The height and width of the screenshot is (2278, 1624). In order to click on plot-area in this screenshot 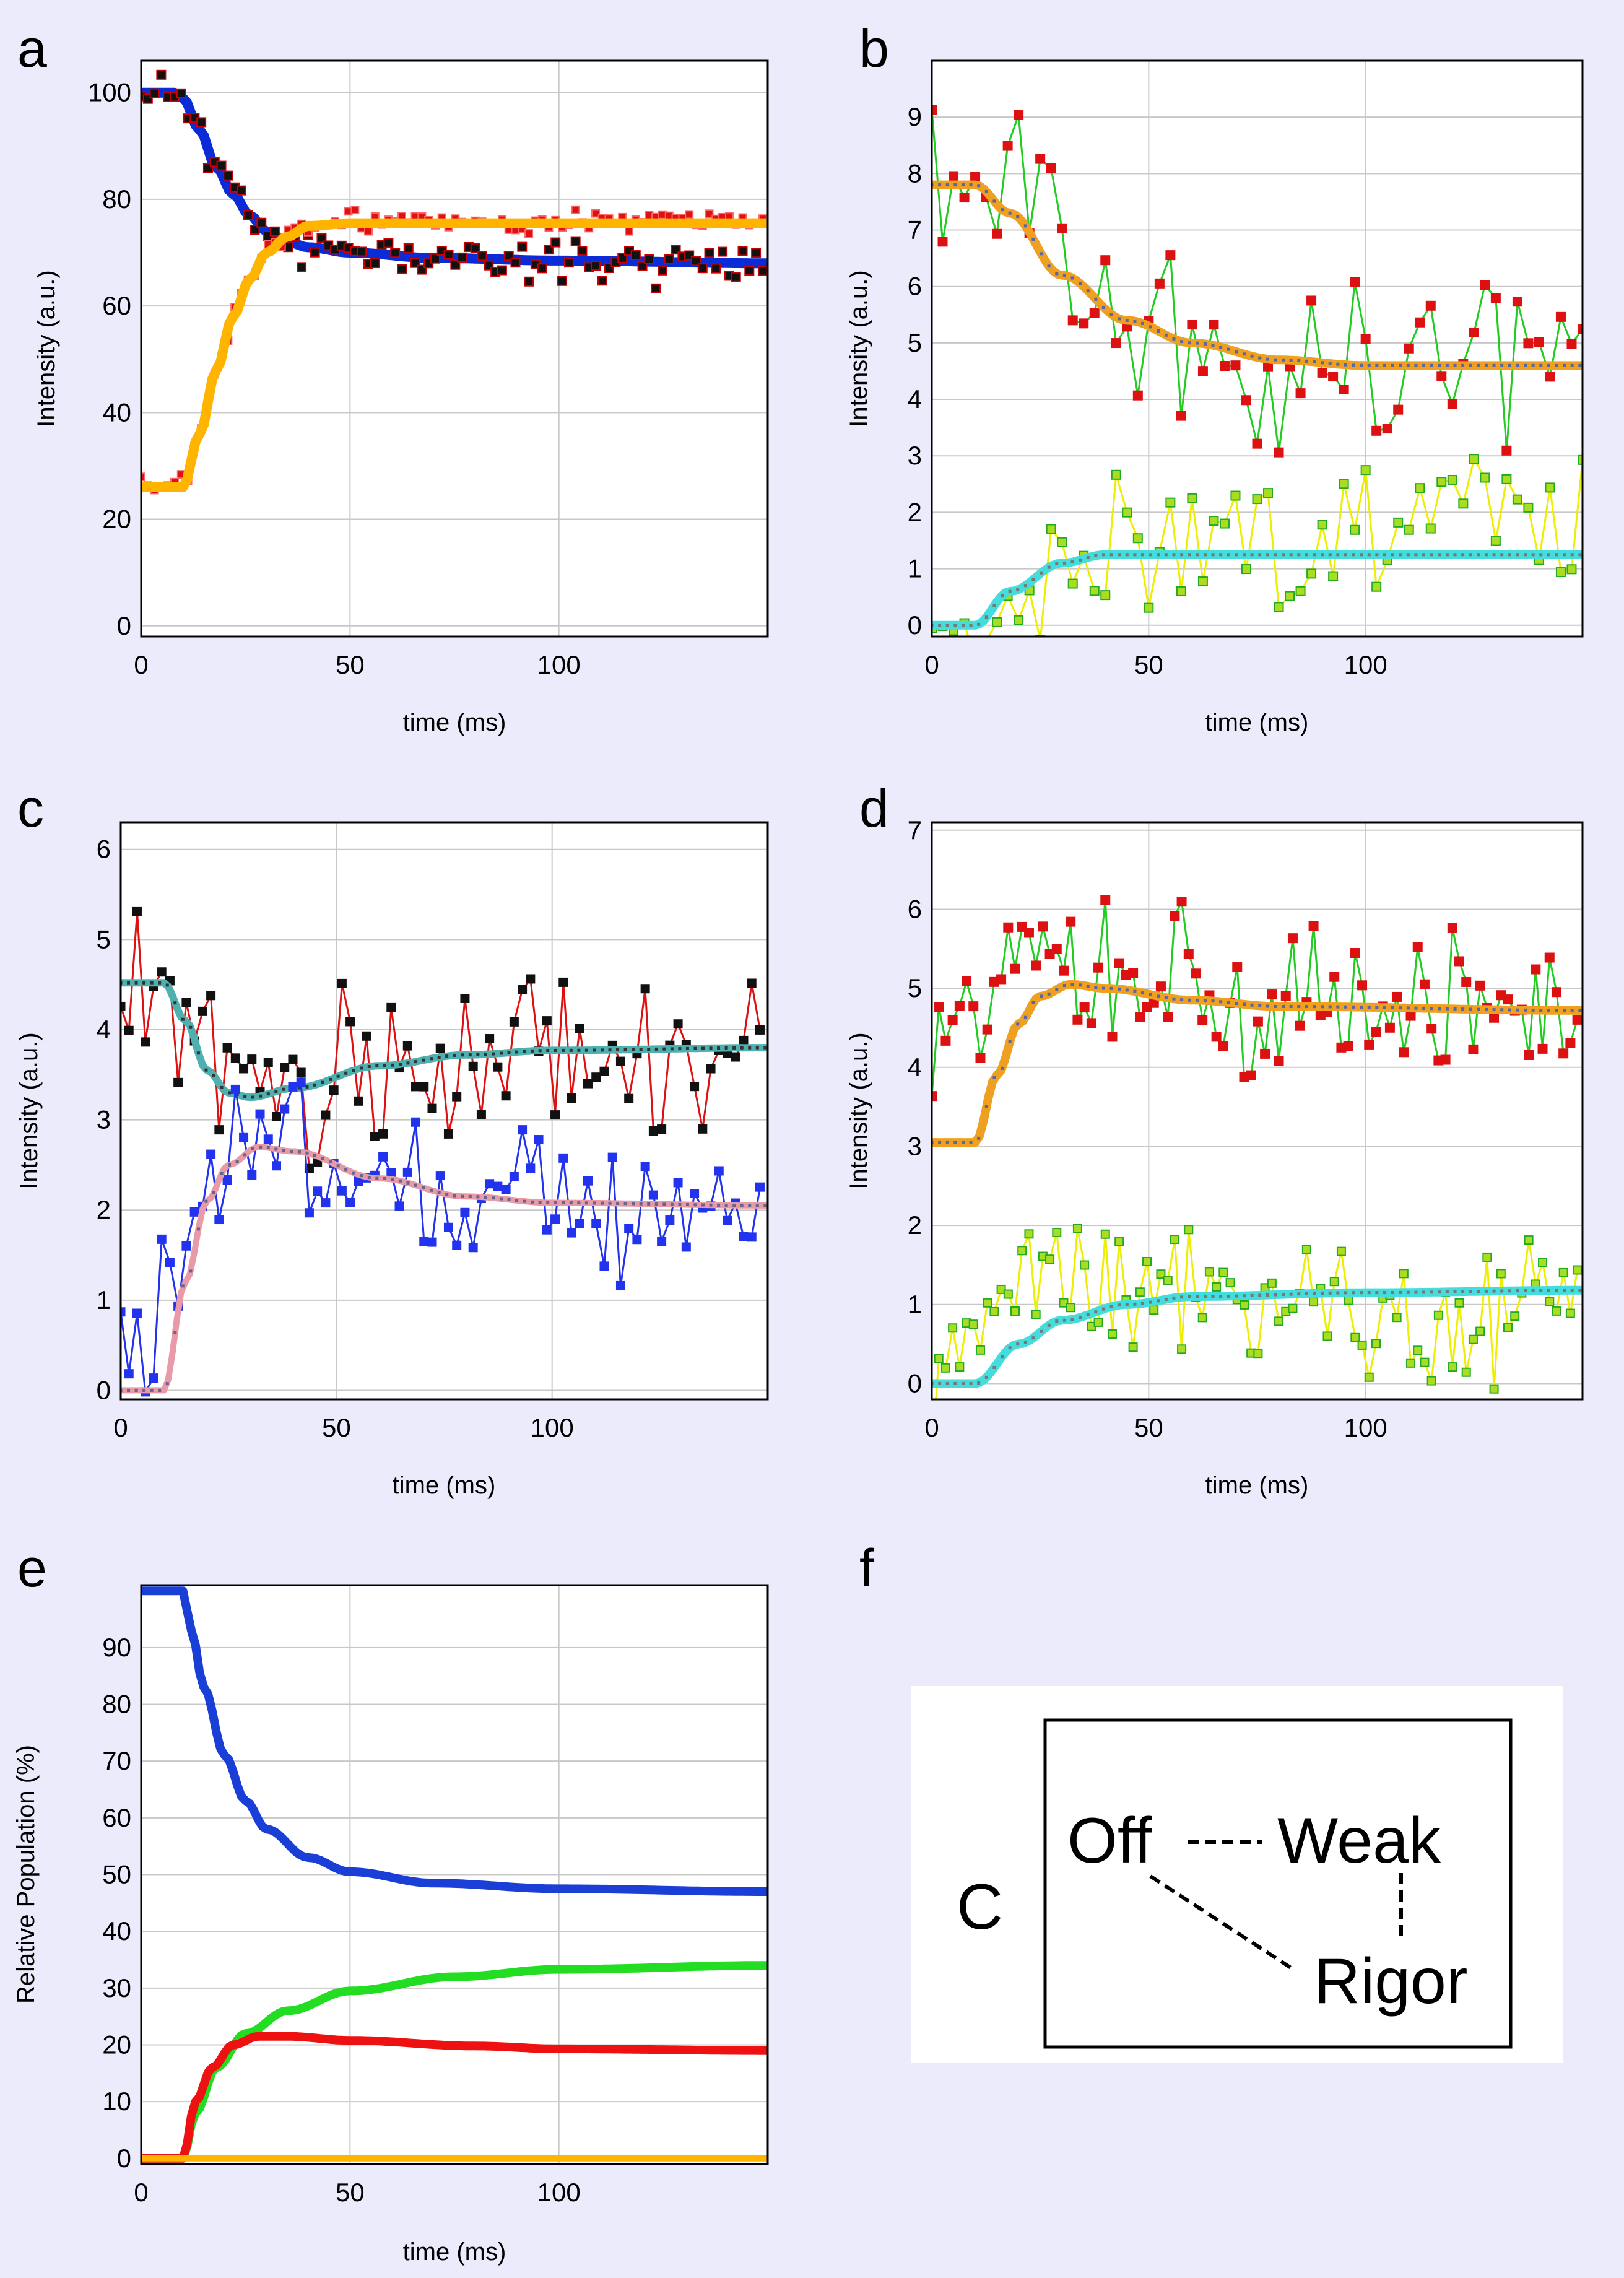, I will do `click(1258, 349)`.